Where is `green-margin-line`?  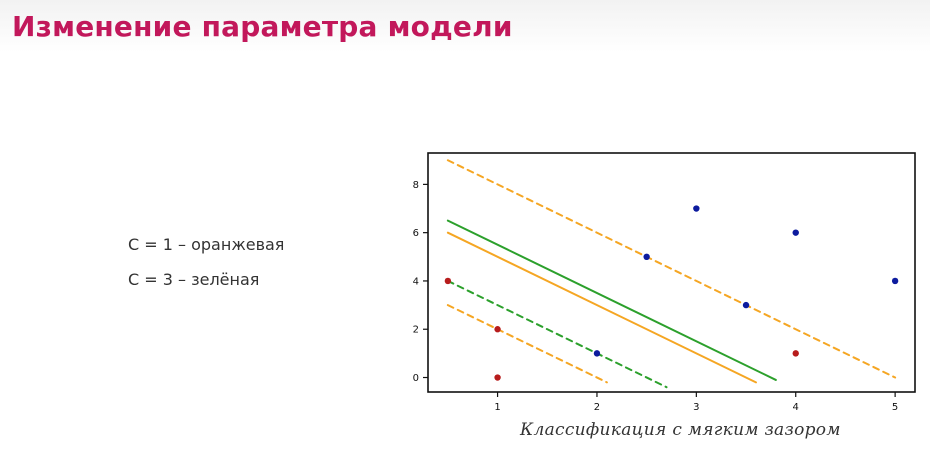 green-margin-line is located at coordinates (557, 334).